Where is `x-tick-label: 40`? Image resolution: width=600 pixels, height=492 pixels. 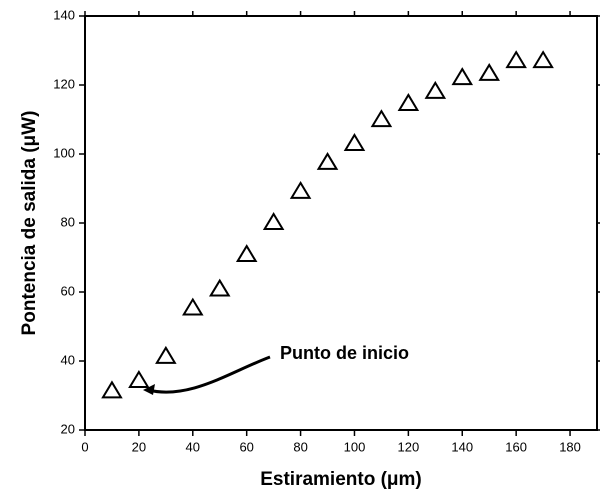 x-tick-label: 40 is located at coordinates (193, 446).